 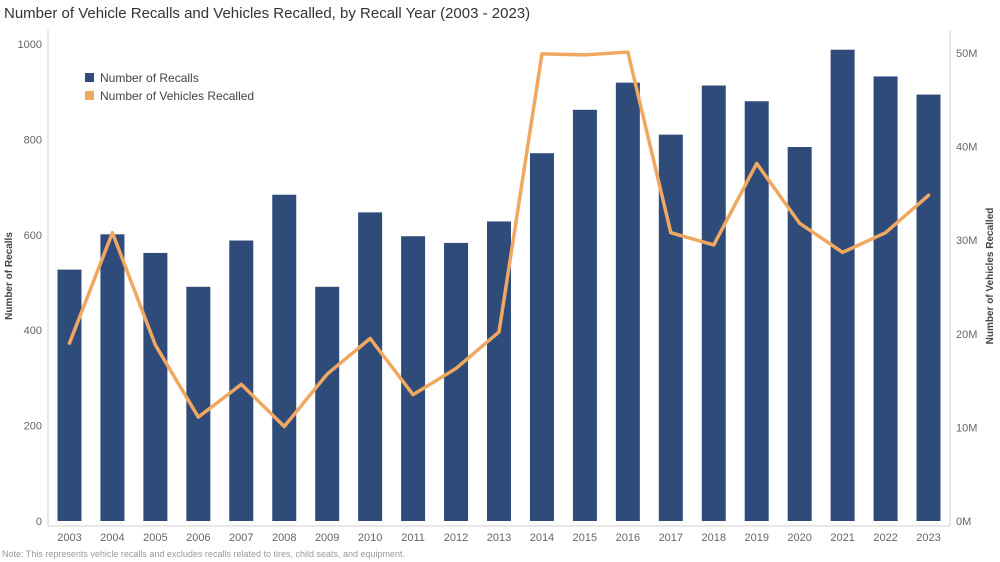 What do you see at coordinates (413, 378) in the screenshot?
I see `bar-2011` at bounding box center [413, 378].